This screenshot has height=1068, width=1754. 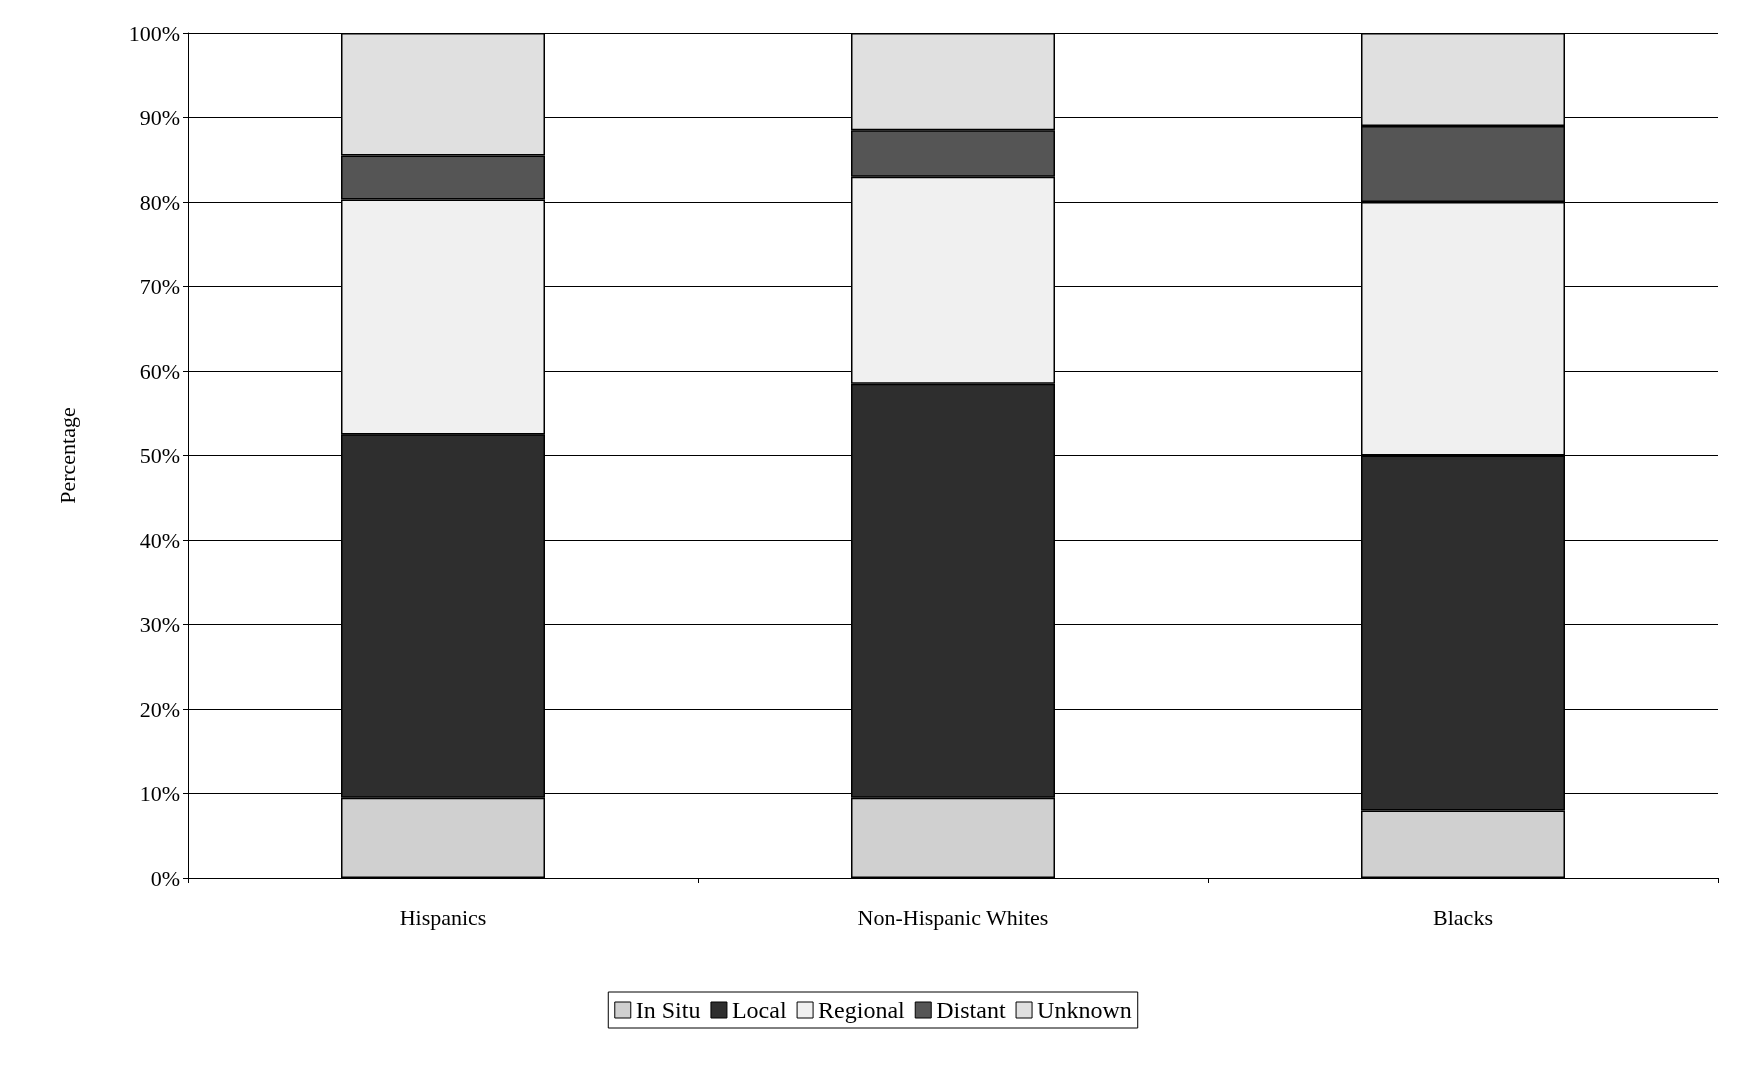 What do you see at coordinates (159, 709) in the screenshot?
I see `y-tick-label: 20%` at bounding box center [159, 709].